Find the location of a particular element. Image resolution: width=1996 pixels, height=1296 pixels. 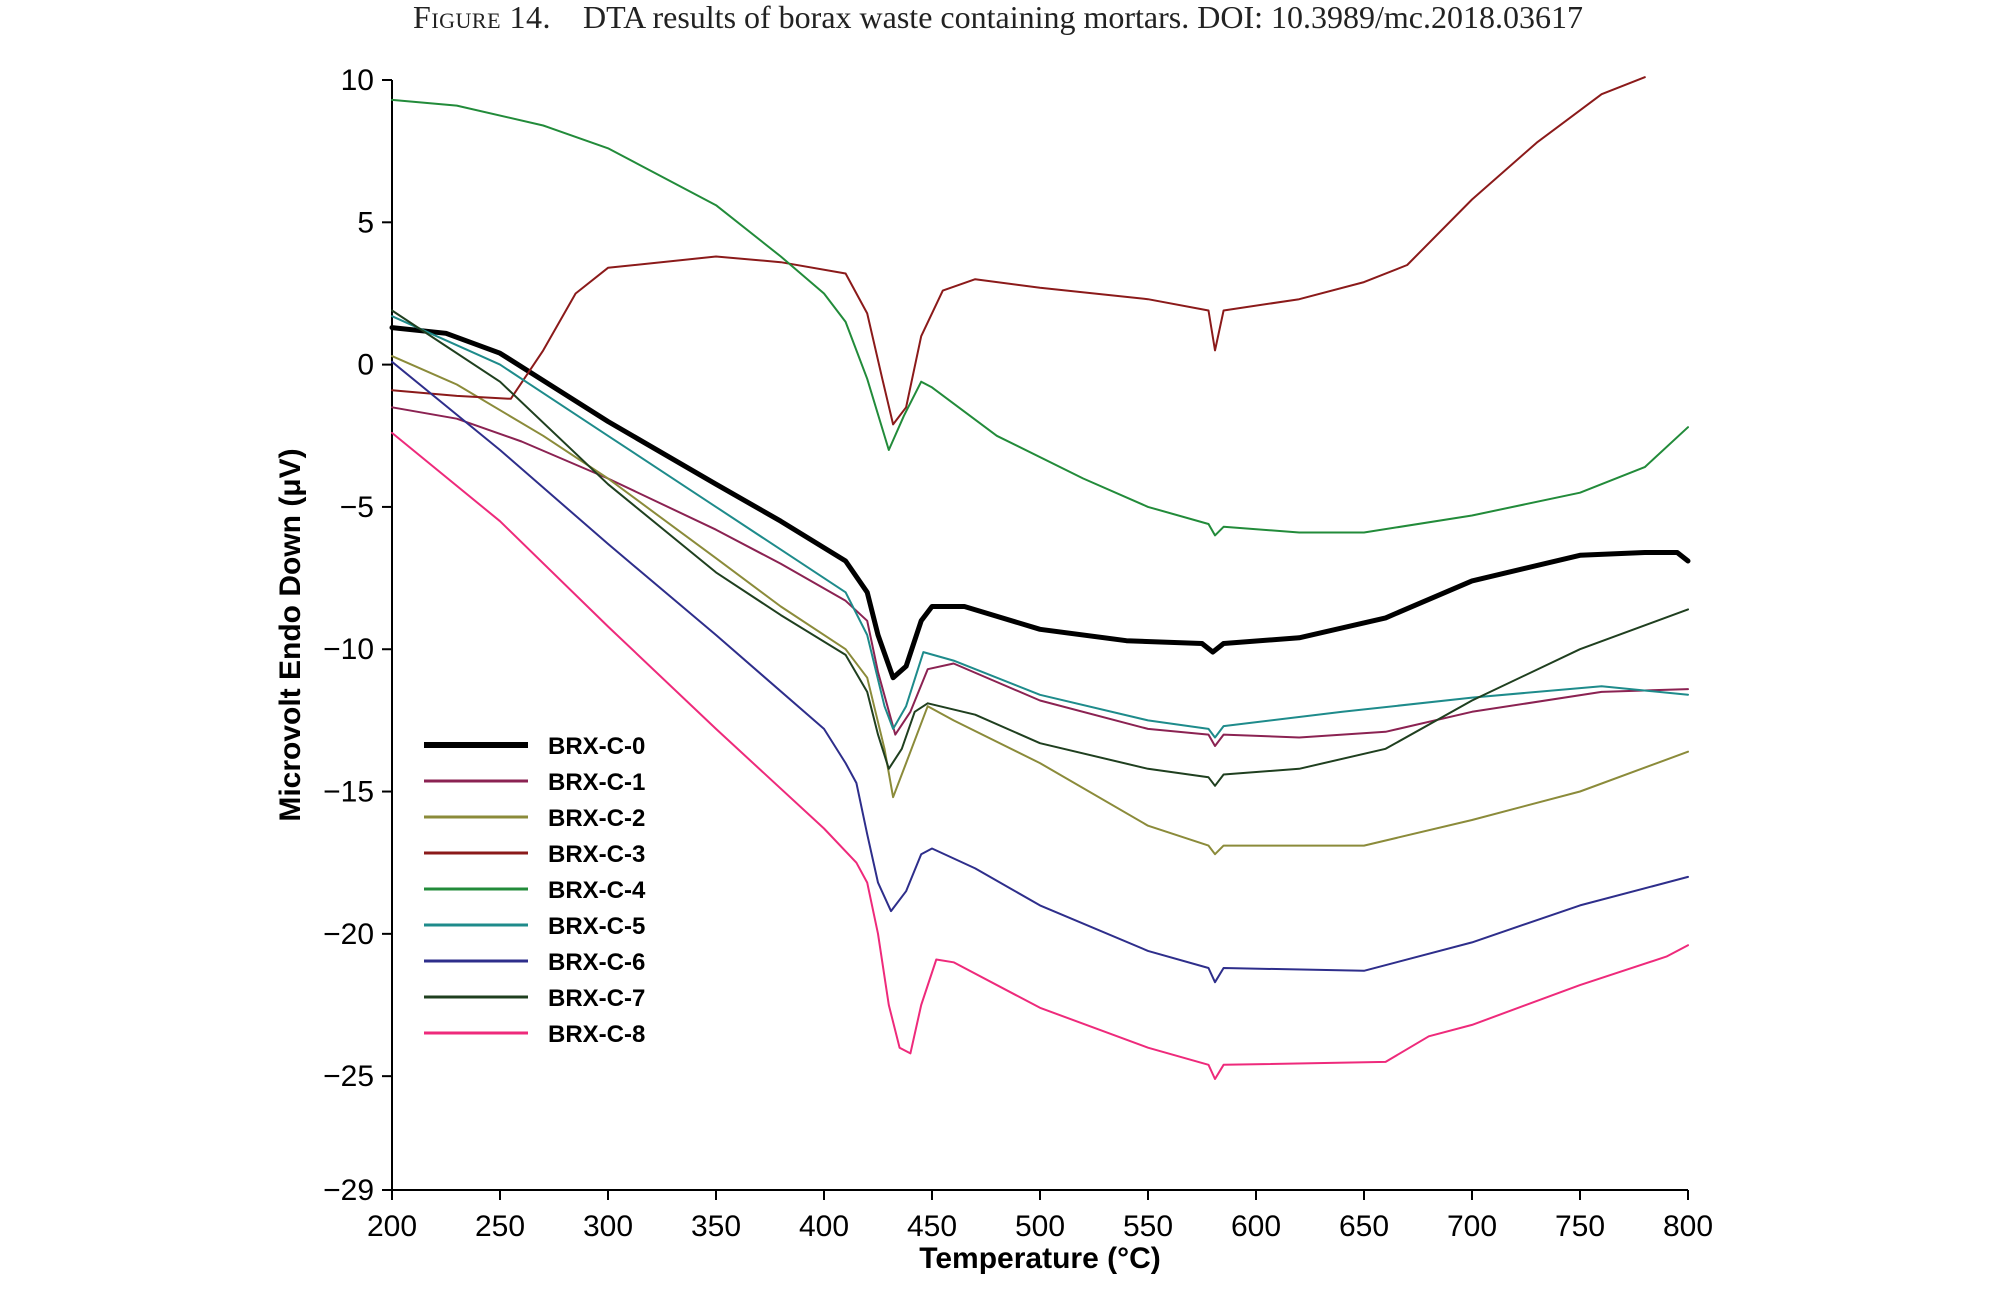

legend-label-brx-c-8: BRX-C-8 is located at coordinates (596, 1034).